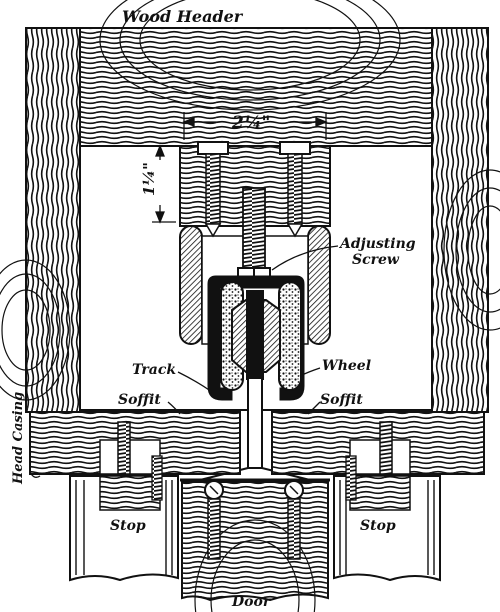 The height and width of the screenshot is (612, 500). What do you see at coordinates (135, 443) in the screenshot?
I see `soffit-left` at bounding box center [135, 443].